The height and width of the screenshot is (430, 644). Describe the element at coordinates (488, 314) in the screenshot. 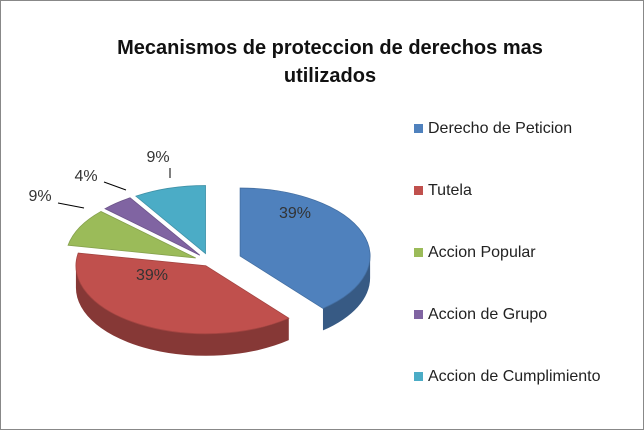

I see `legend-label: Accion de Grupo` at that location.